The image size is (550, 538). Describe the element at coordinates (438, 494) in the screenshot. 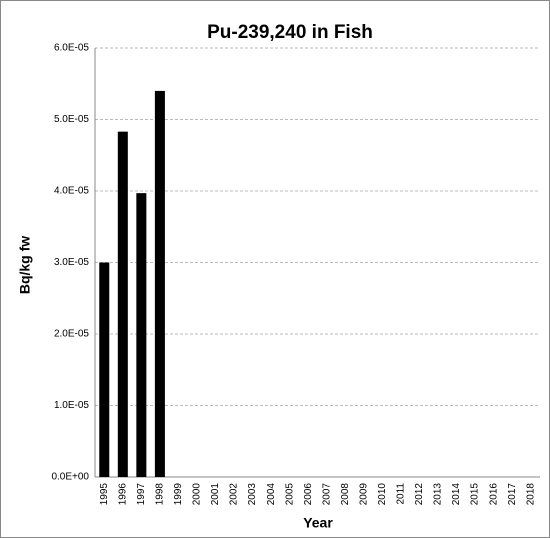

I see `x-tick-label: 2013` at that location.